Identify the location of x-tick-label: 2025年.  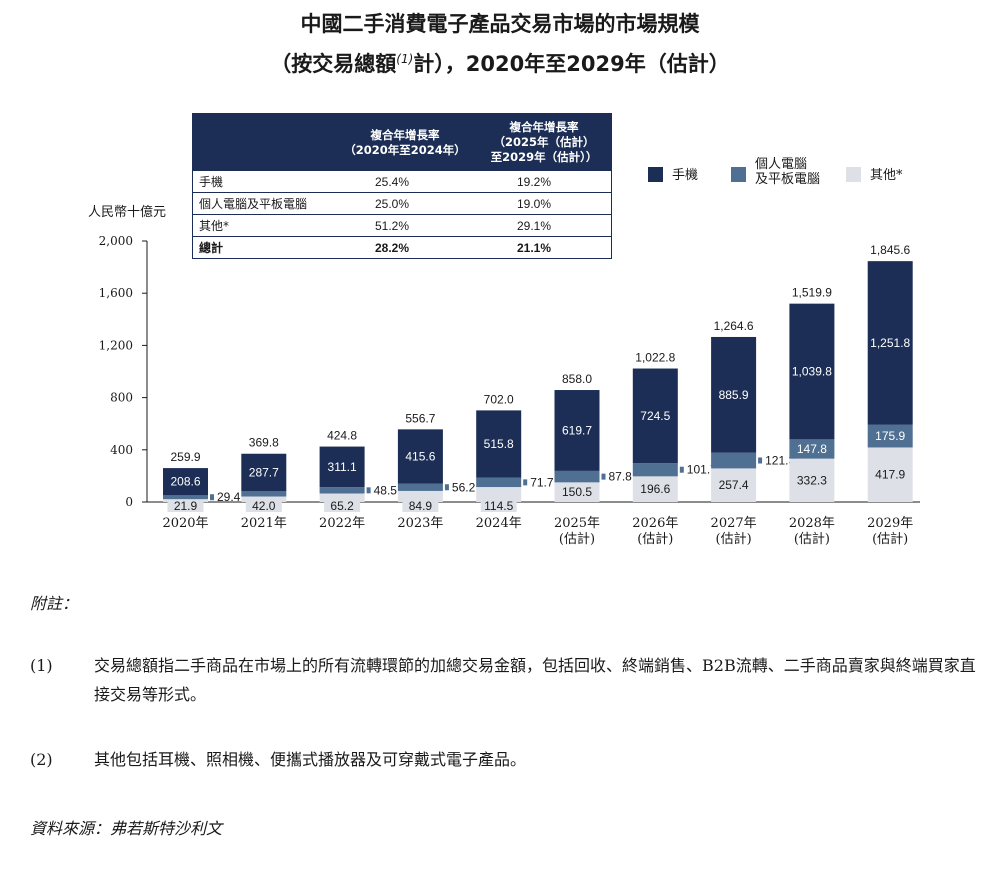
(577, 523).